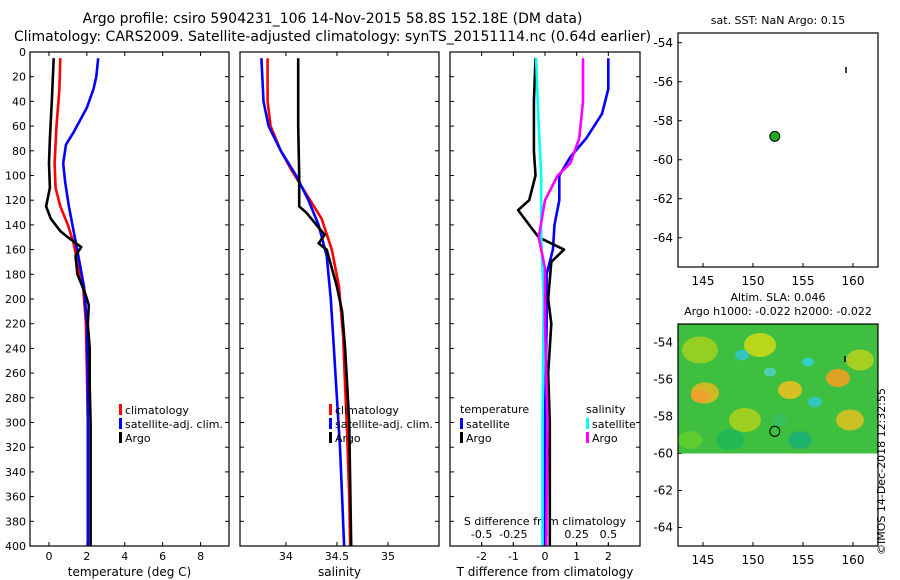 Image resolution: width=900 pixels, height=580 pixels. Describe the element at coordinates (15, 521) in the screenshot. I see `y-tick-label: 380` at that location.